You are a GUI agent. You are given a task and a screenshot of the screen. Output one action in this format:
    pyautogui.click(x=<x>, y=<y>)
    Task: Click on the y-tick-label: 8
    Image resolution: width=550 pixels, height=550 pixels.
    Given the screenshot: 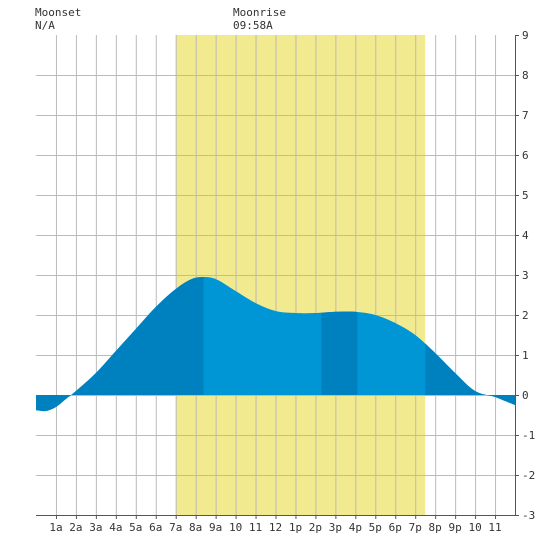 What is the action you would take?
    pyautogui.click(x=525, y=75)
    